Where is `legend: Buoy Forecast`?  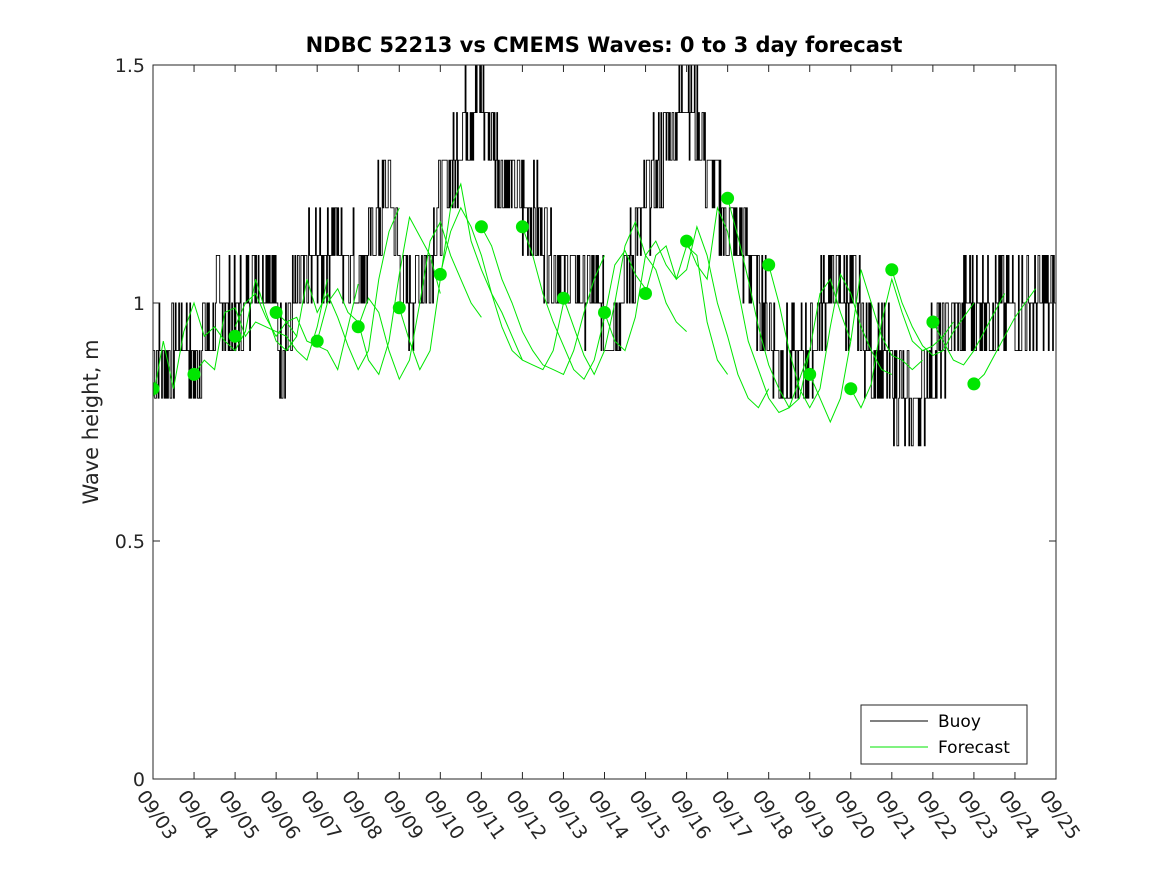 legend: Buoy Forecast is located at coordinates (944, 734).